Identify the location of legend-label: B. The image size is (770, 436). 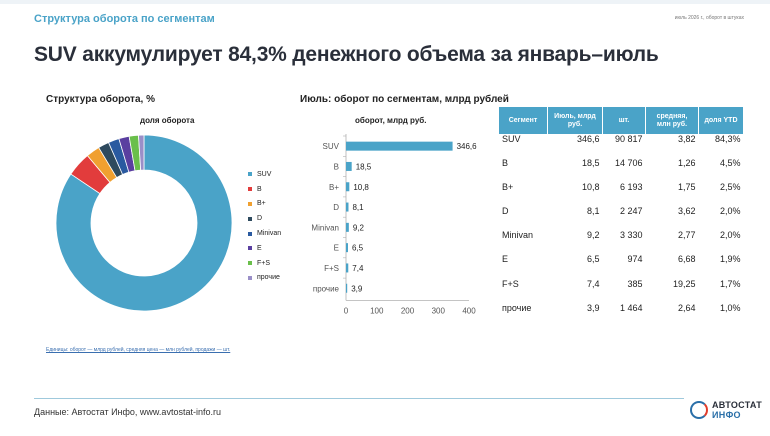
(259, 189).